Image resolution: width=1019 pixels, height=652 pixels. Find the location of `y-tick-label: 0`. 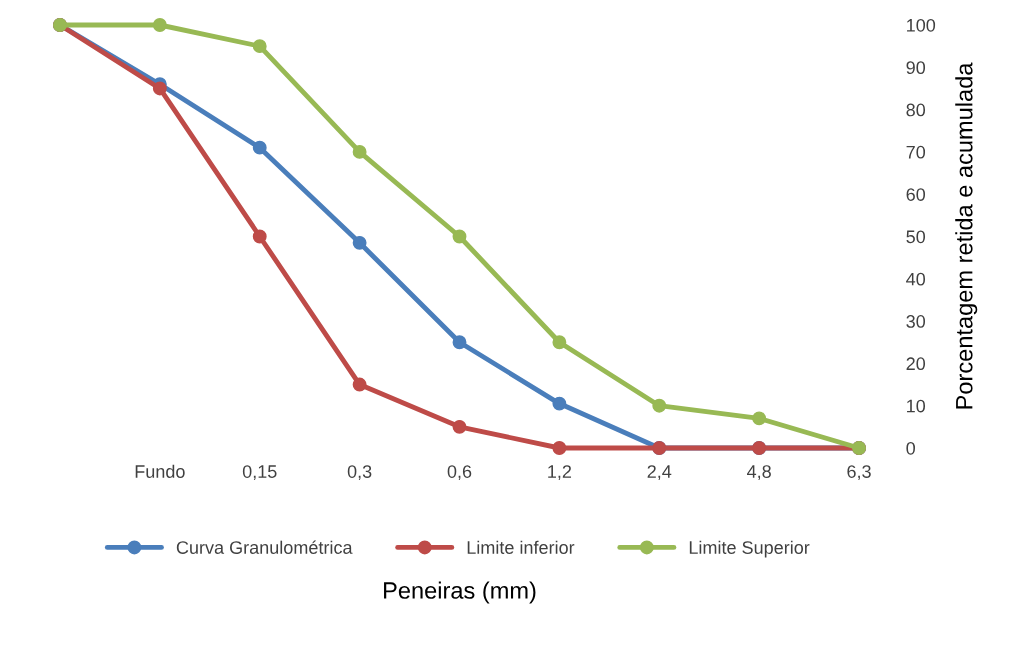

y-tick-label: 0 is located at coordinates (910, 448).